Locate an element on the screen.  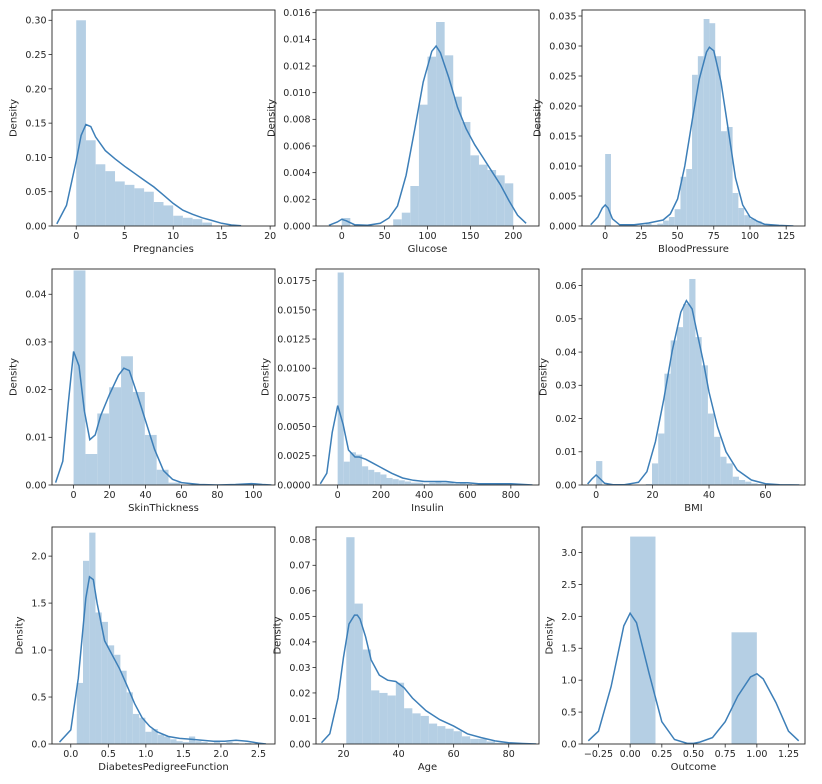
x-tick-label: 75 is located at coordinates (714, 236).